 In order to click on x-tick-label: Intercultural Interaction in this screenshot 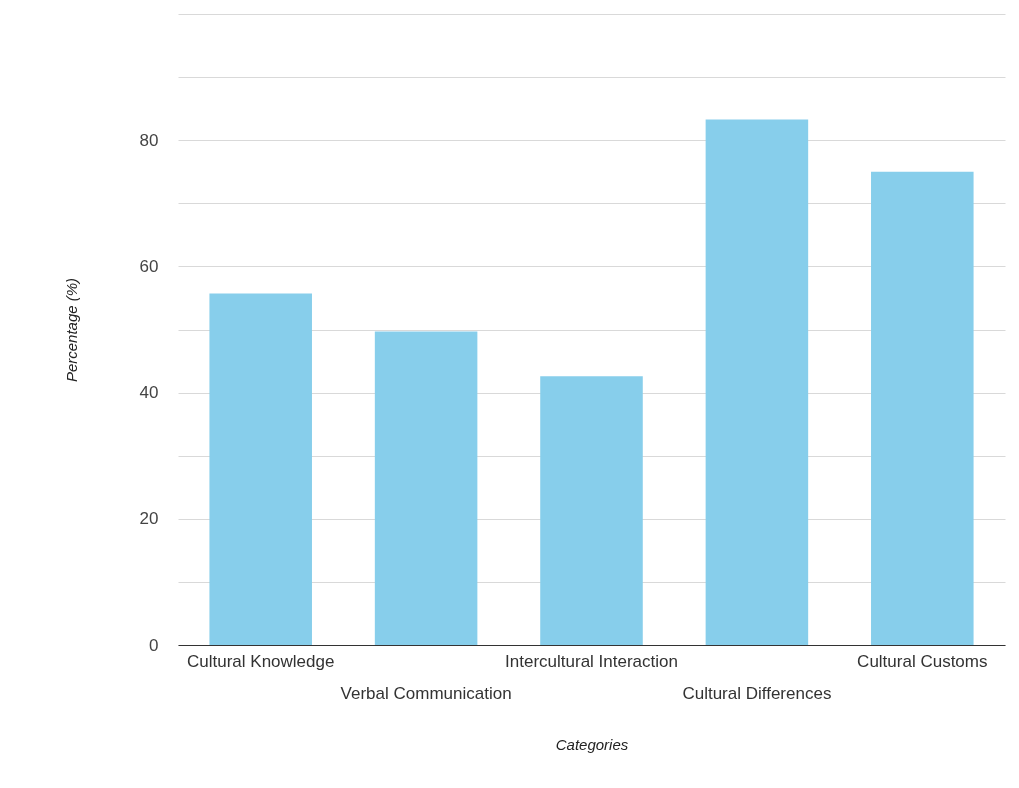, I will do `click(591, 661)`.